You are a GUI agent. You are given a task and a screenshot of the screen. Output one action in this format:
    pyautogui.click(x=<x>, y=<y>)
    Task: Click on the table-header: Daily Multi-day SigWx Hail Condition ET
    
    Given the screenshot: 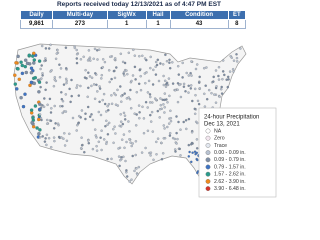 What is the action you would take?
    pyautogui.click(x=133, y=15)
    